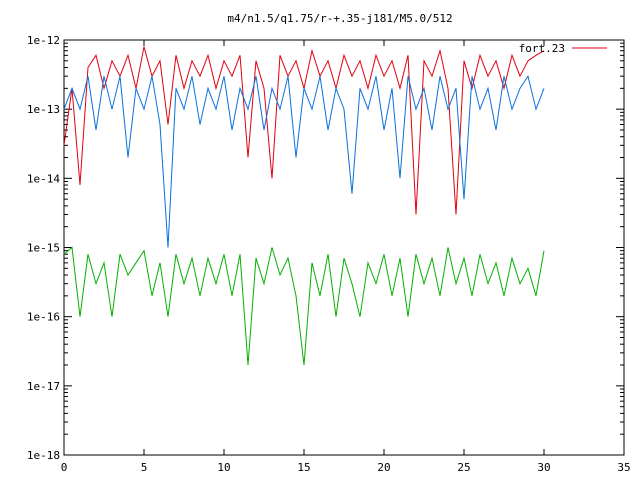 The image size is (640, 480). Describe the element at coordinates (64, 467) in the screenshot. I see `x-tick-label: 0` at that location.